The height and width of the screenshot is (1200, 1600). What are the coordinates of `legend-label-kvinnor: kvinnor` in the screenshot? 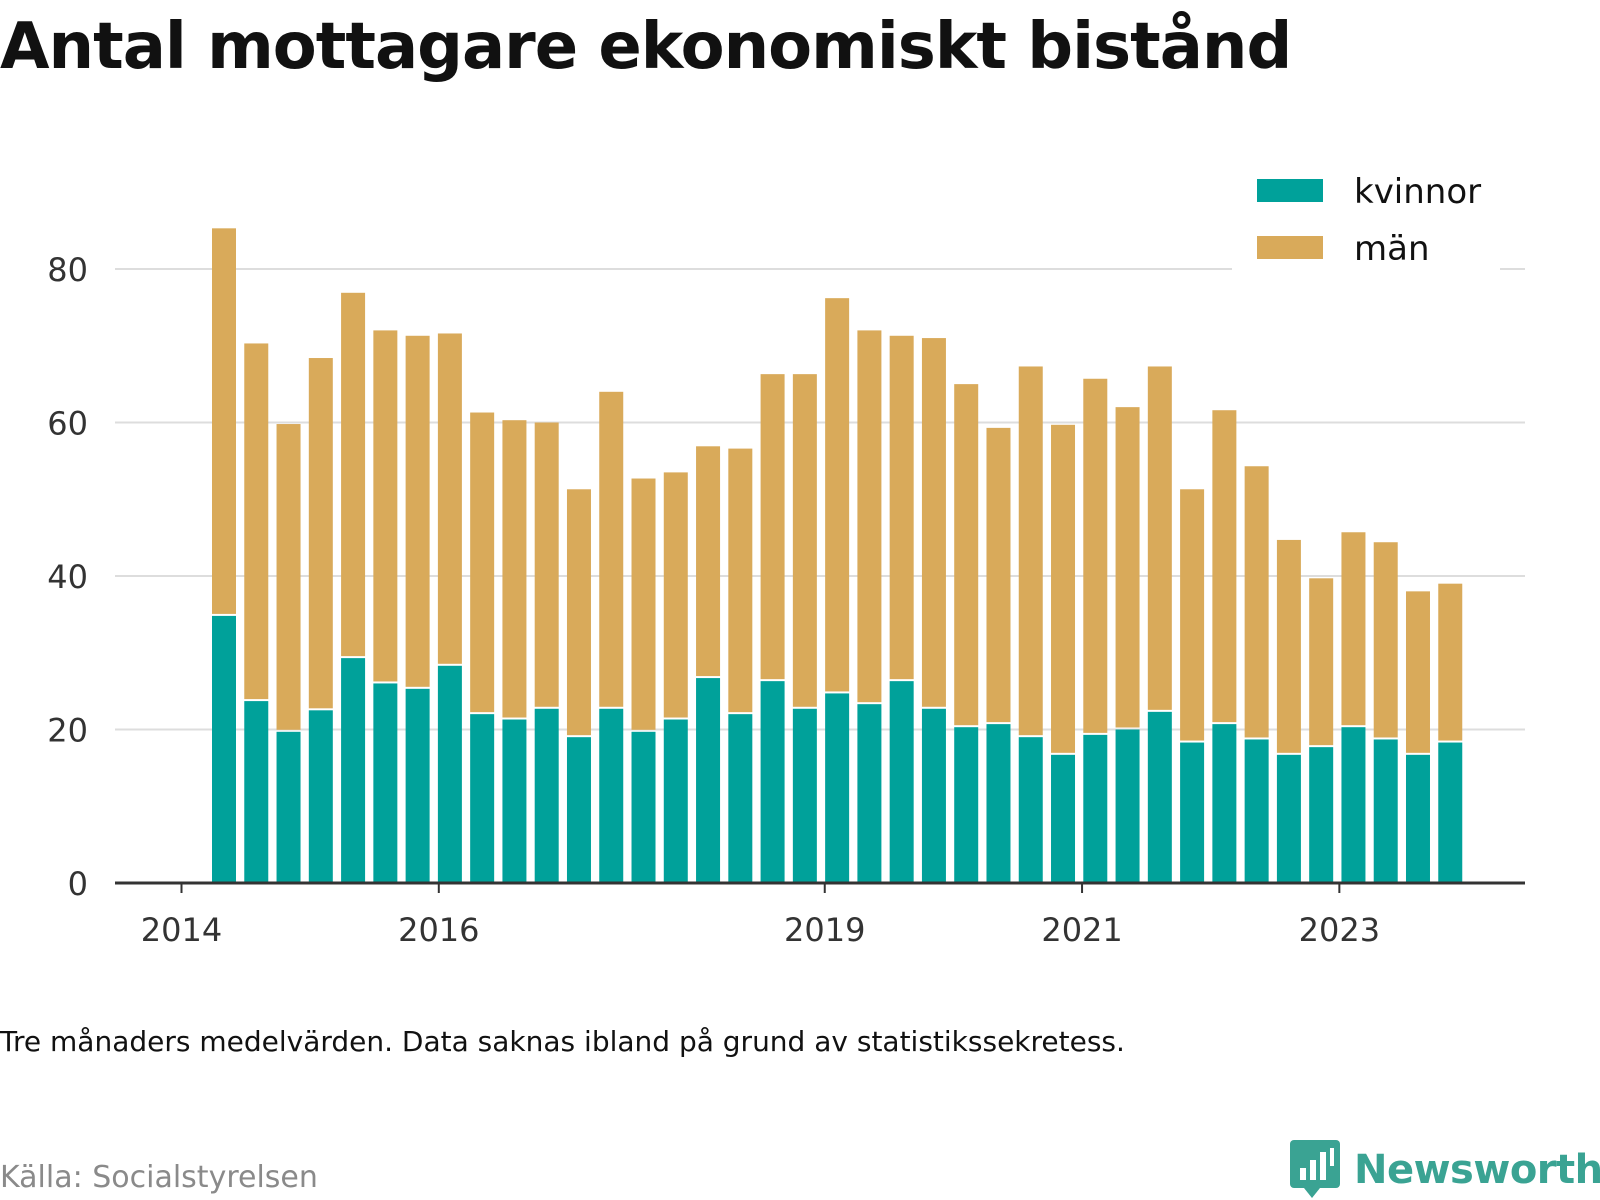 It's located at (1417, 192).